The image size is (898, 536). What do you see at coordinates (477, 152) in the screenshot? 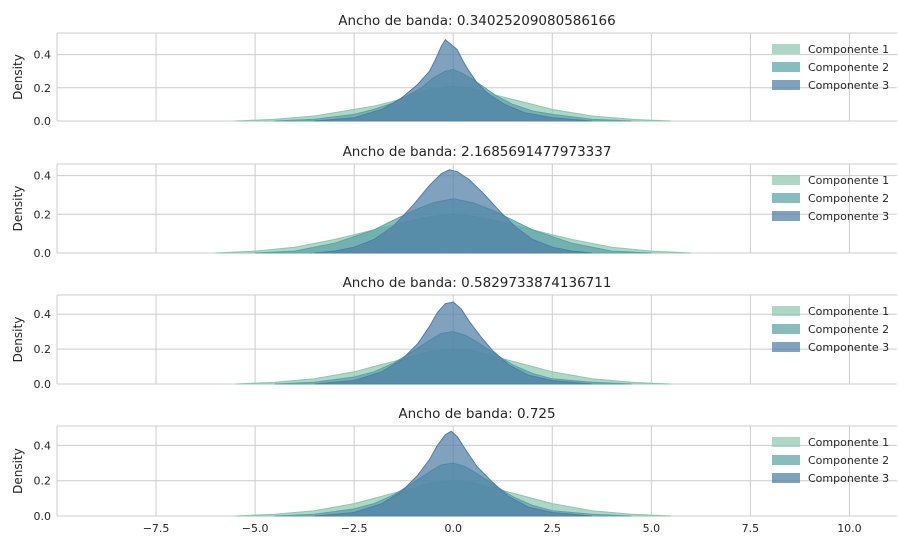
I see `chart-title: Ancho de banda: 2.1685691477973337` at bounding box center [477, 152].